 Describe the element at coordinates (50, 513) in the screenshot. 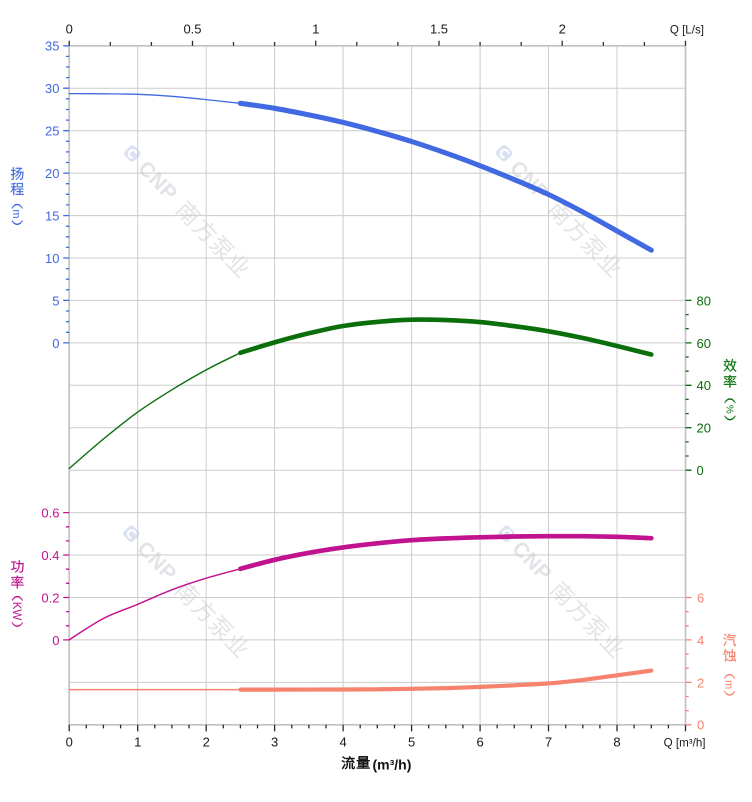

I see `svg-text: 0.6` at that location.